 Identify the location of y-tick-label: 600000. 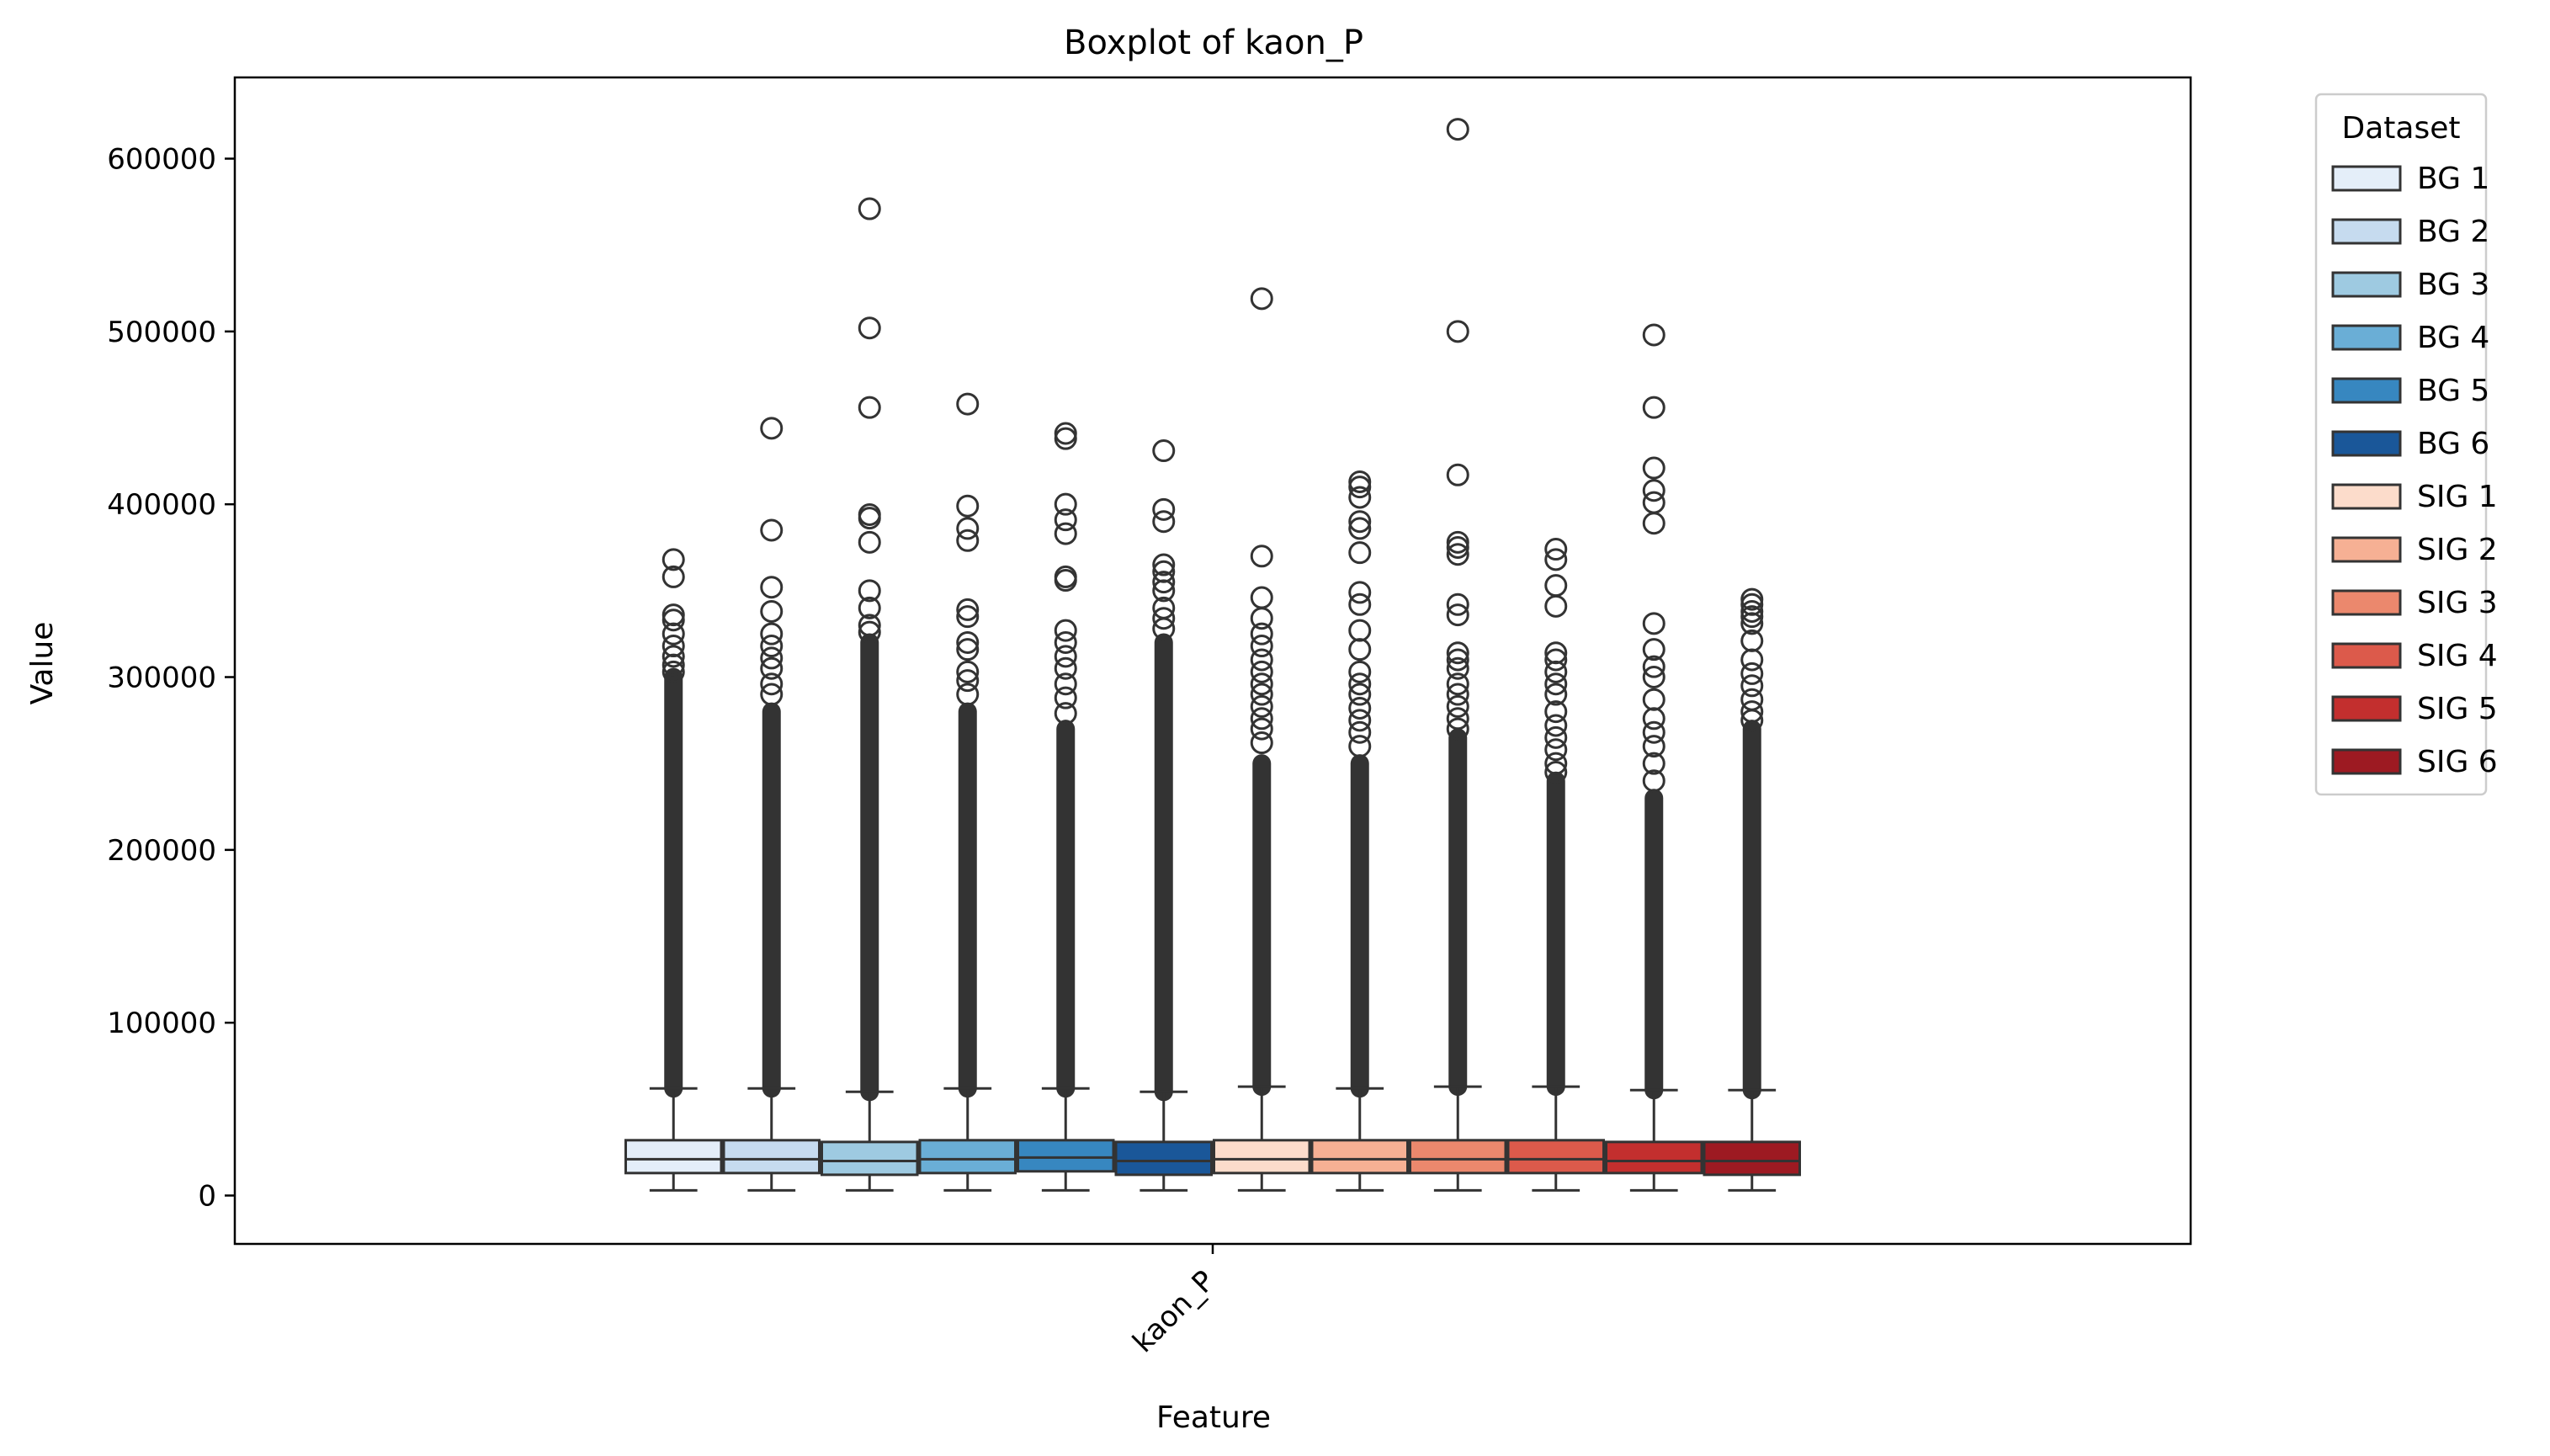
(161, 160).